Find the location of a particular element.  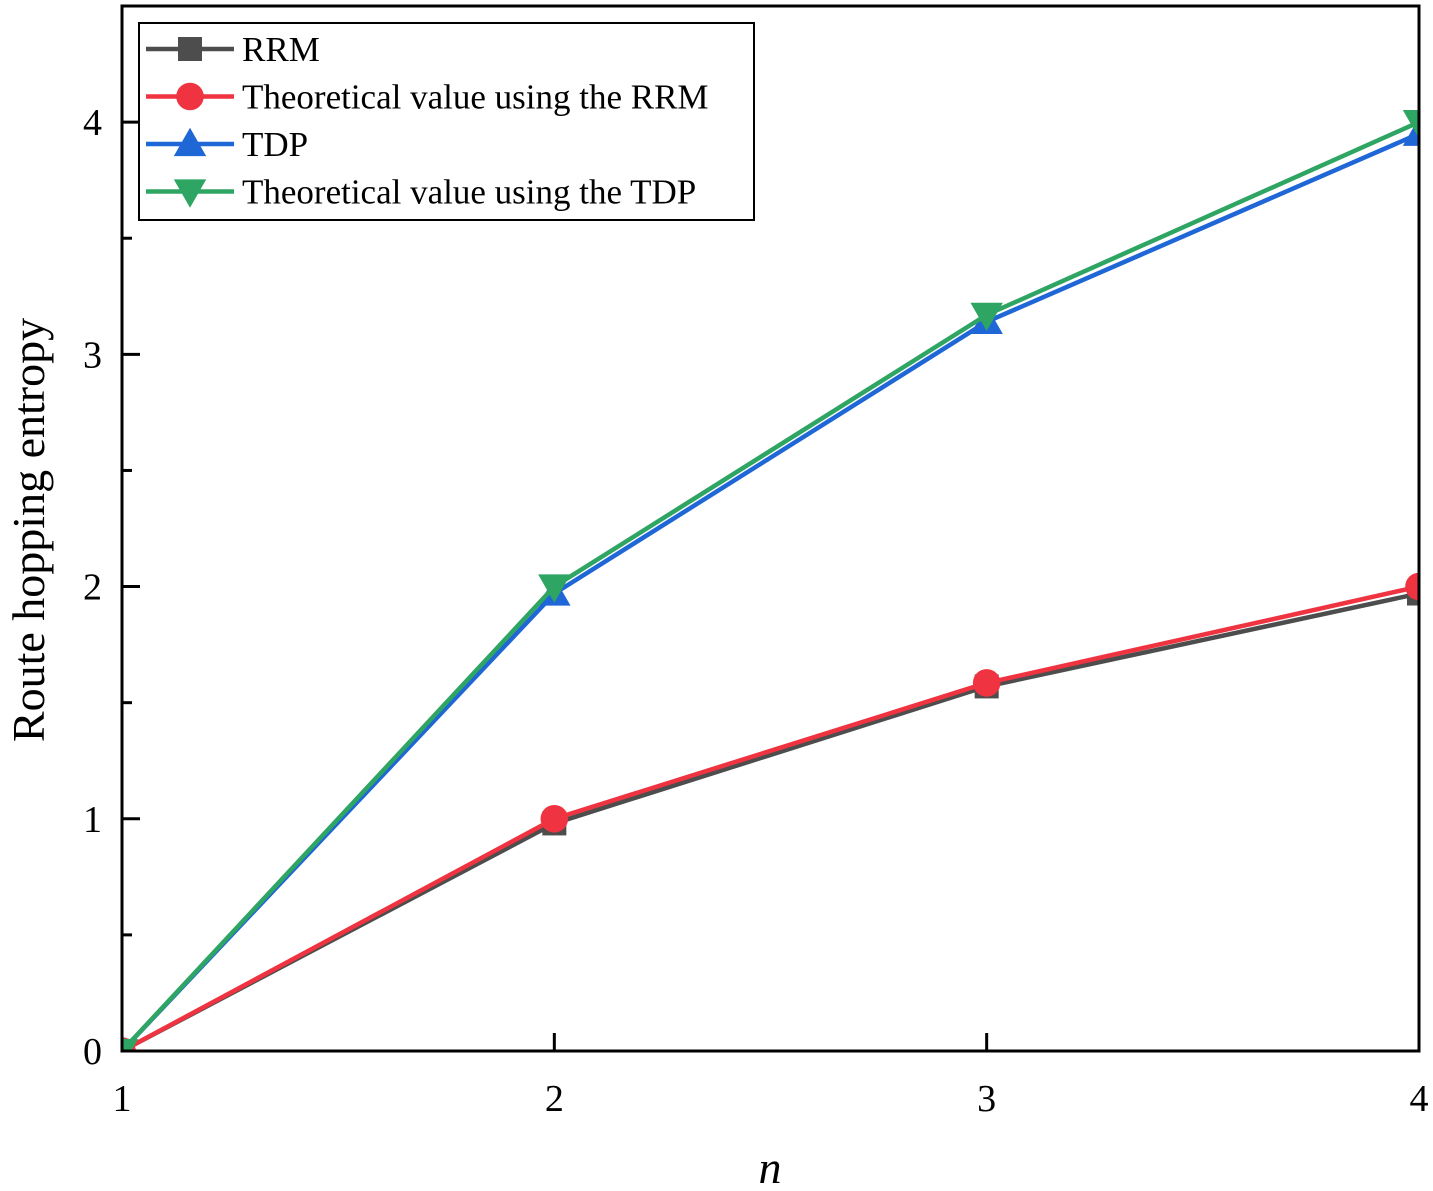

y-tick-label-1: 1 is located at coordinates (92, 820).